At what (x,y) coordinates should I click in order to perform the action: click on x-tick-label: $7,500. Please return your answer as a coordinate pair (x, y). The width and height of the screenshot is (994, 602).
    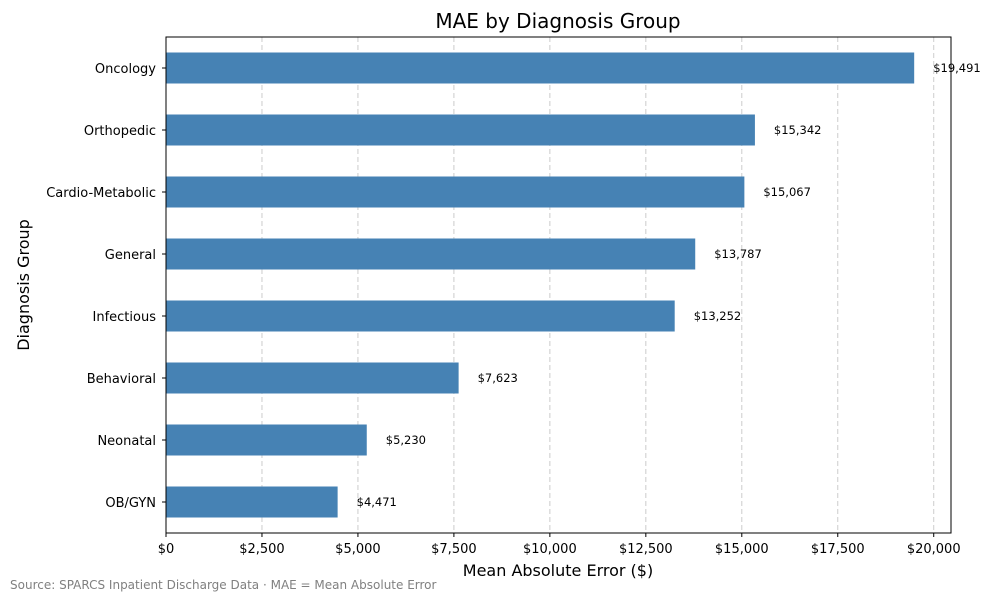
    Looking at the image, I should click on (454, 549).